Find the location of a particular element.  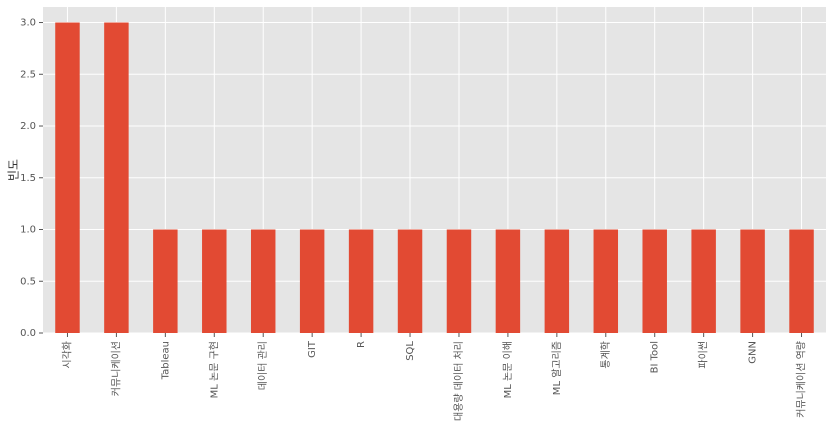

x-tick-label: 시각화 is located at coordinates (67, 355).